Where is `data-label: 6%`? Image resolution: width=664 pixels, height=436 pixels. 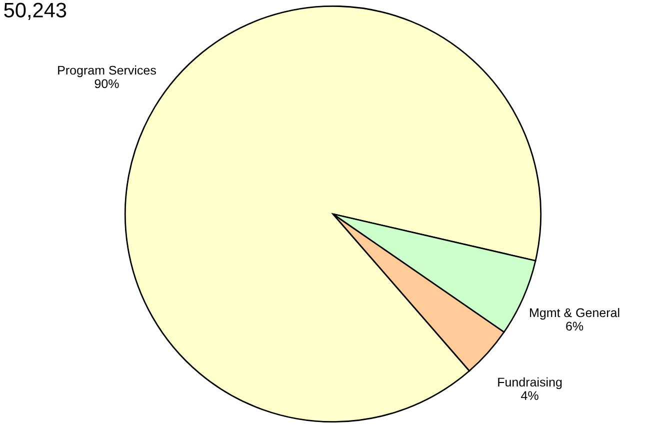 data-label: 6% is located at coordinates (575, 326).